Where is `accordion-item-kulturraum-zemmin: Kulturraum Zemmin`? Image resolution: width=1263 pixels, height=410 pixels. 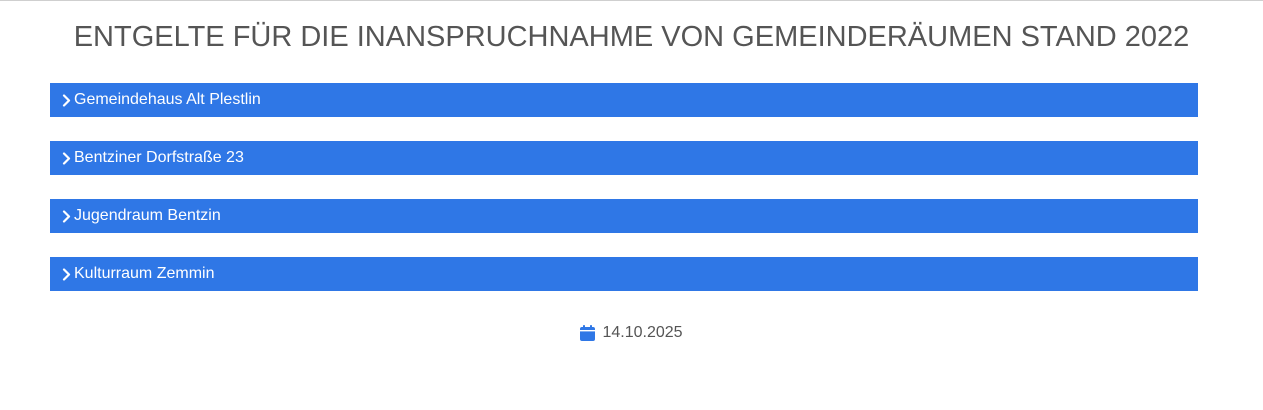 accordion-item-kulturraum-zemmin: Kulturraum Zemmin is located at coordinates (624, 274).